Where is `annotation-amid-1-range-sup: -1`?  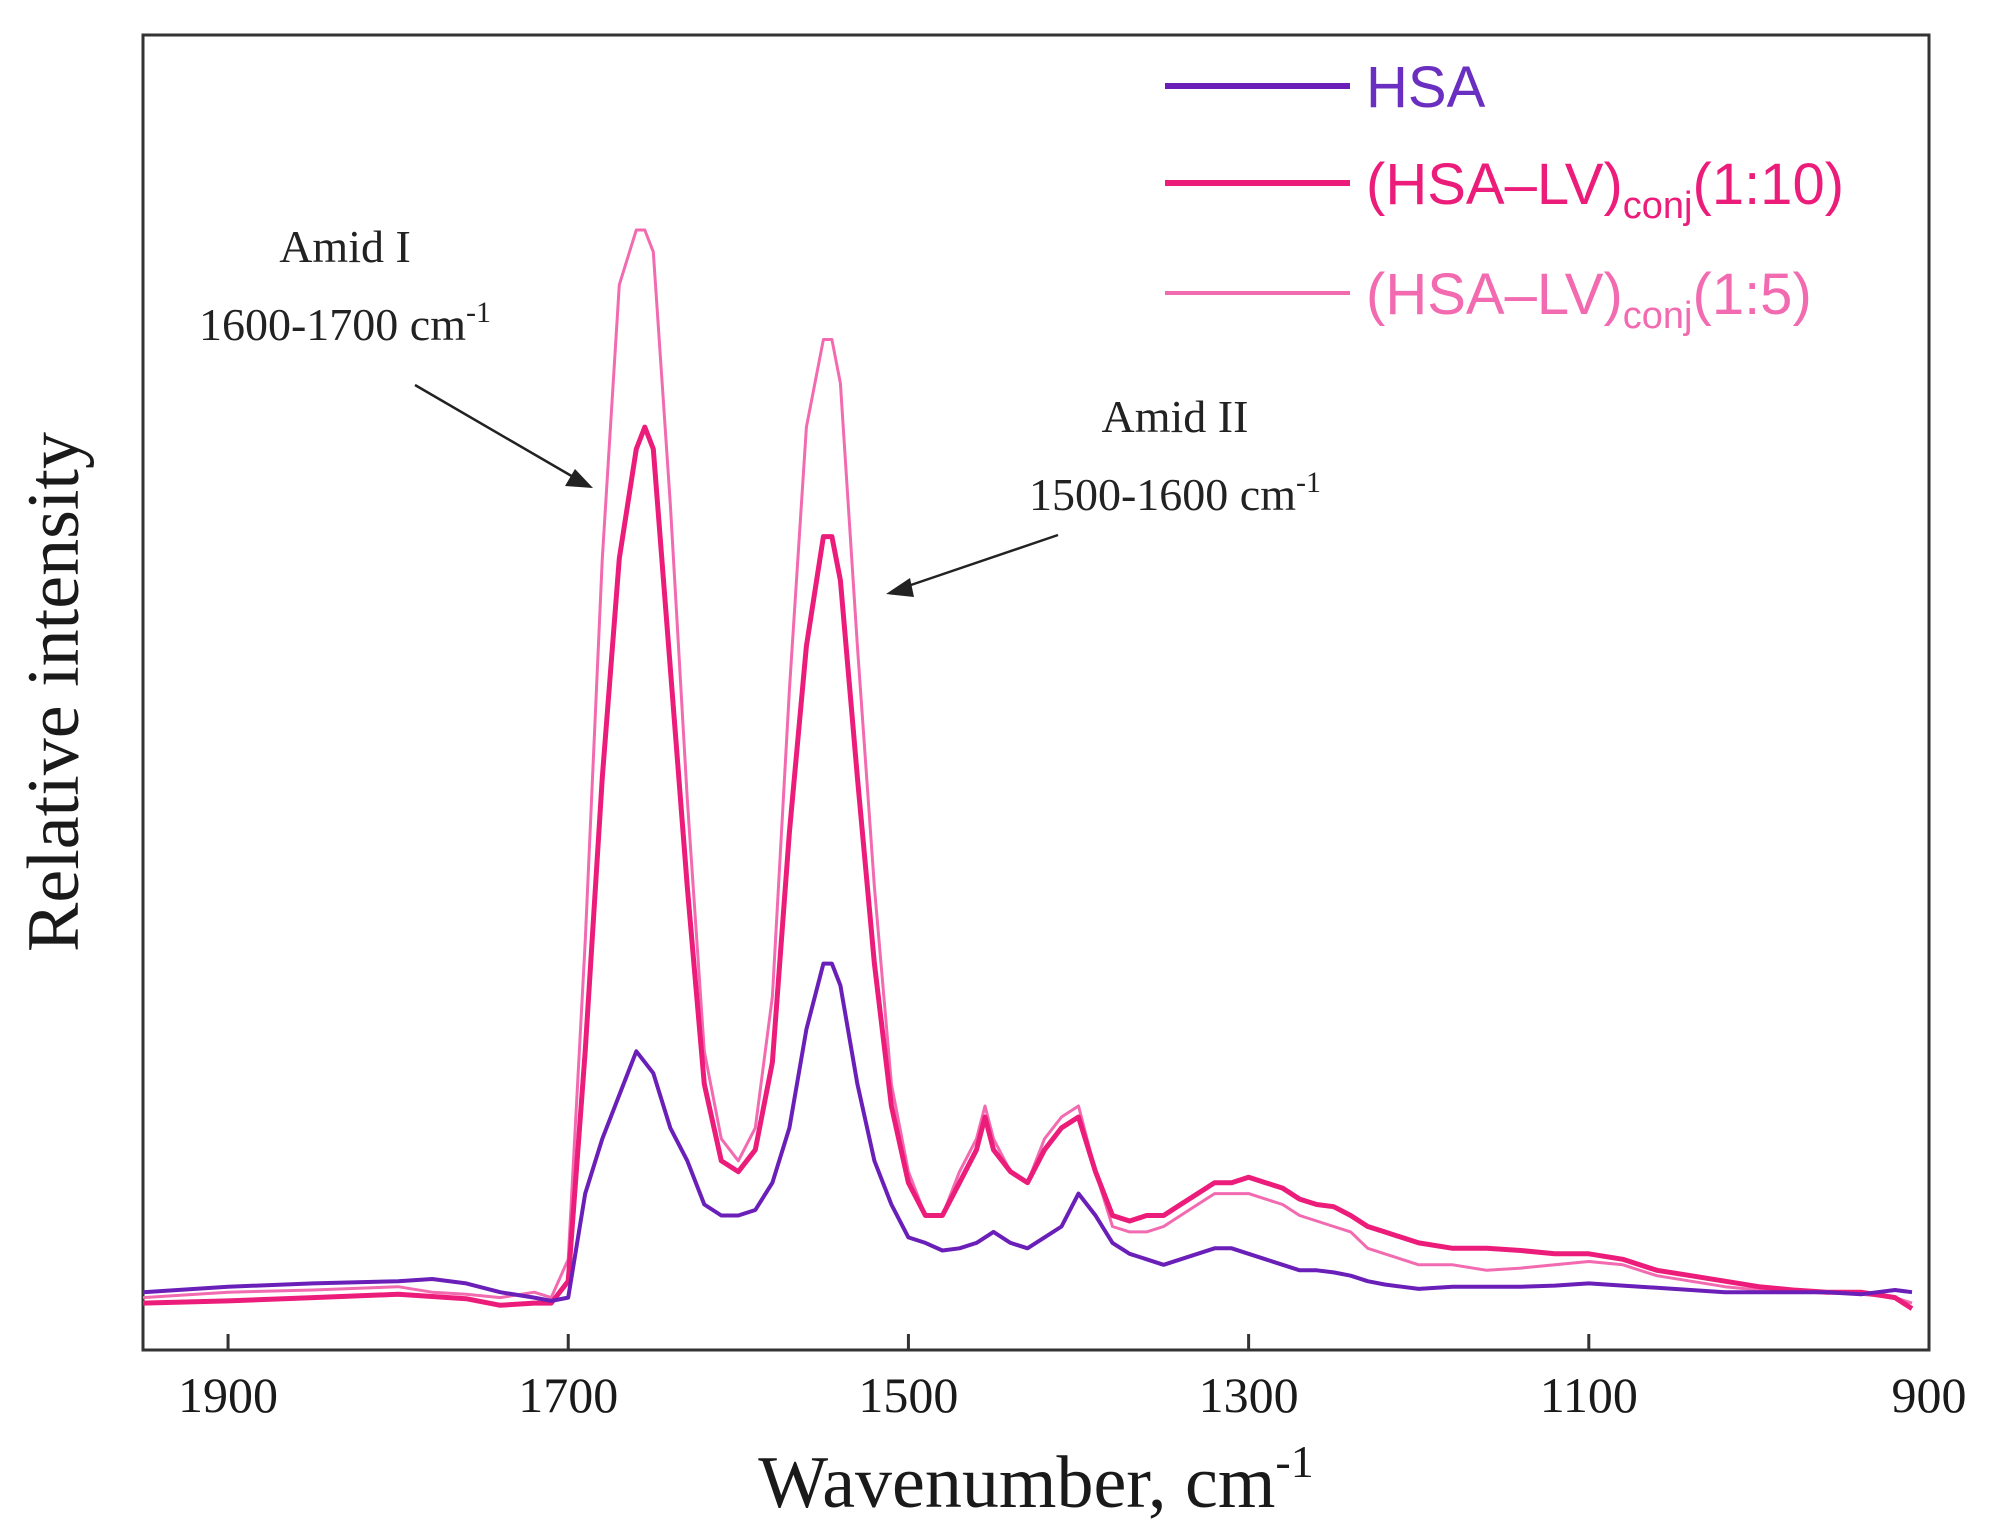
annotation-amid-1-range-sup: -1 is located at coordinates (478, 312).